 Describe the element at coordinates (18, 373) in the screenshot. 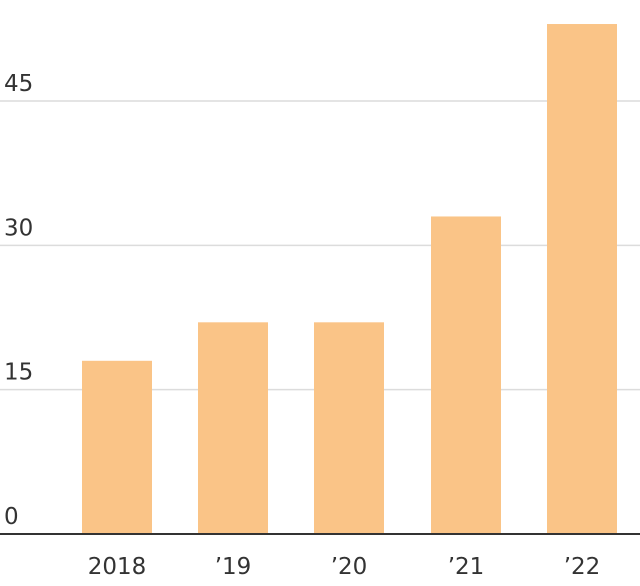

I see `y-tick-label-15: 15` at that location.